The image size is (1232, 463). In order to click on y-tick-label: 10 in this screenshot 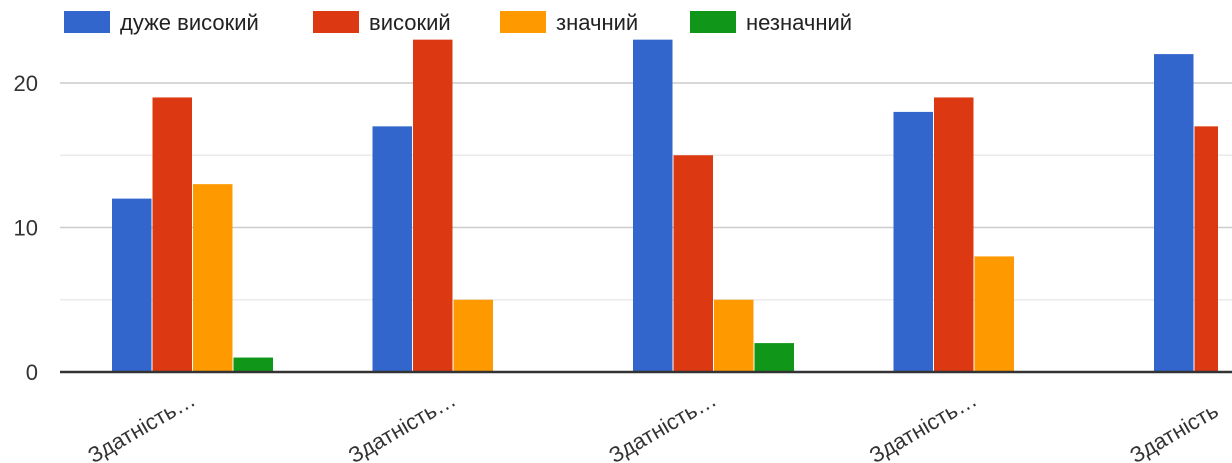, I will do `click(26, 228)`.